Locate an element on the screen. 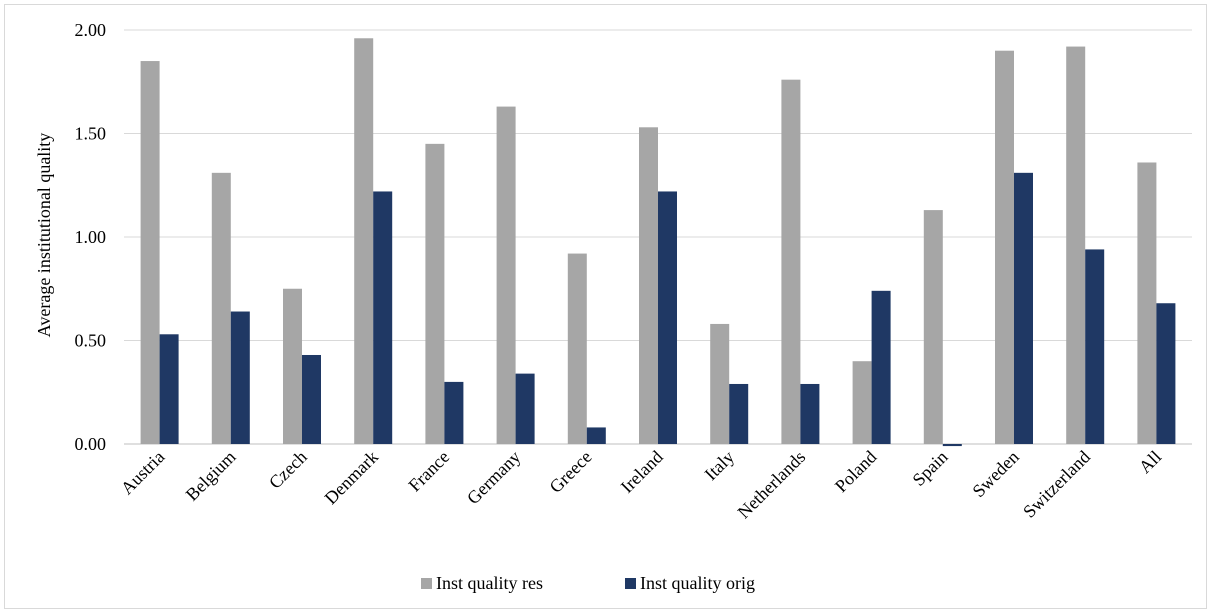 This screenshot has width=1213, height=615. x-tick-label: Ireland is located at coordinates (642, 472).